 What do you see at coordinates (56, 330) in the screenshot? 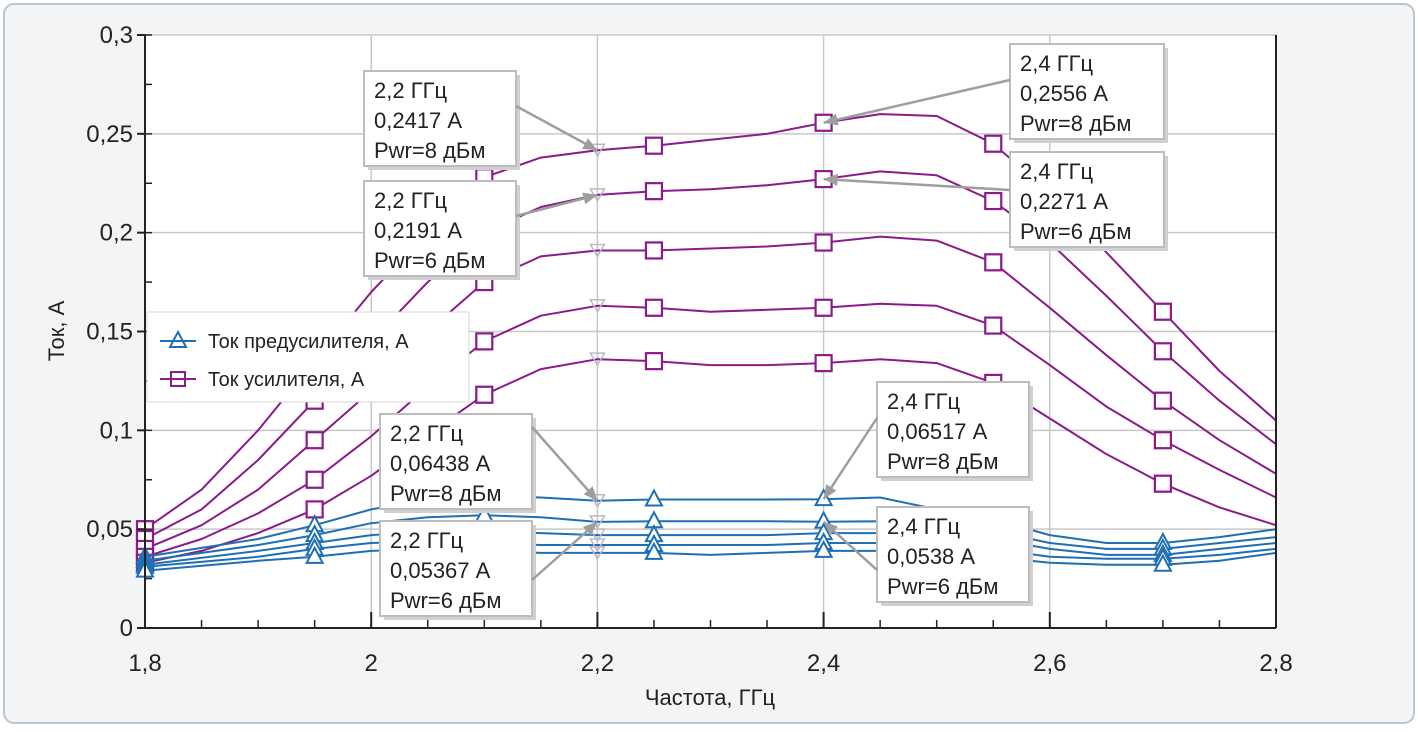
I see `y-axis-label: Ток, А` at bounding box center [56, 330].